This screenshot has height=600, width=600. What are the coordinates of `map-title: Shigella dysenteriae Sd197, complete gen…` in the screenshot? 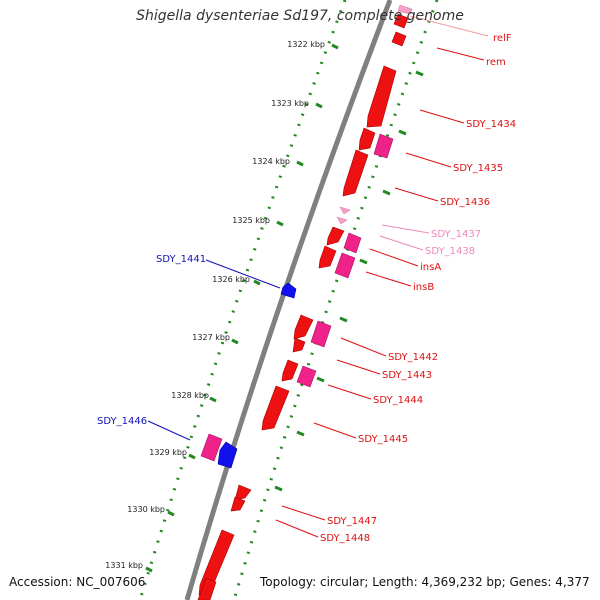 It's located at (300, 16).